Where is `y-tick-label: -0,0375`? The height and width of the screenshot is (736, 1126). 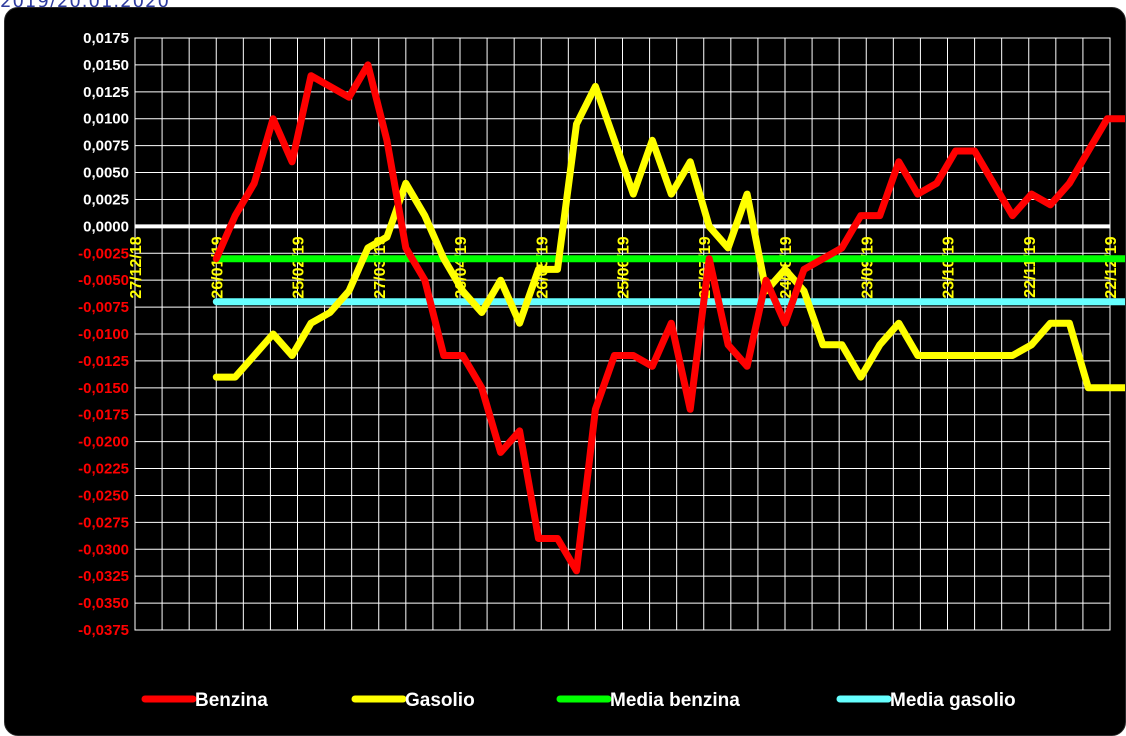
y-tick-label: -0,0375 is located at coordinates (103, 630).